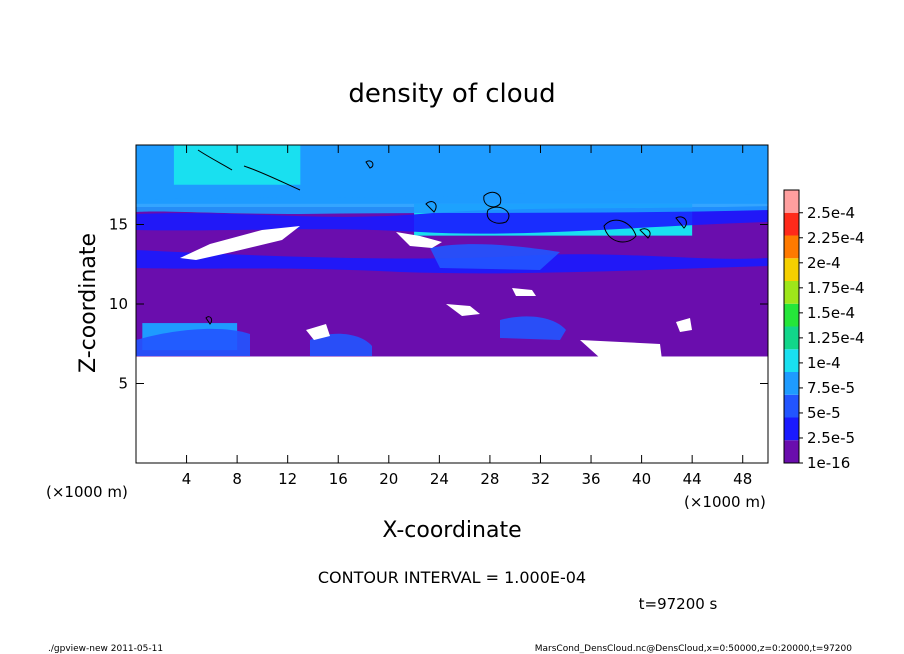  What do you see at coordinates (105, 649) in the screenshot?
I see `footer-left: ./gpview-new 2011-05-11` at bounding box center [105, 649].